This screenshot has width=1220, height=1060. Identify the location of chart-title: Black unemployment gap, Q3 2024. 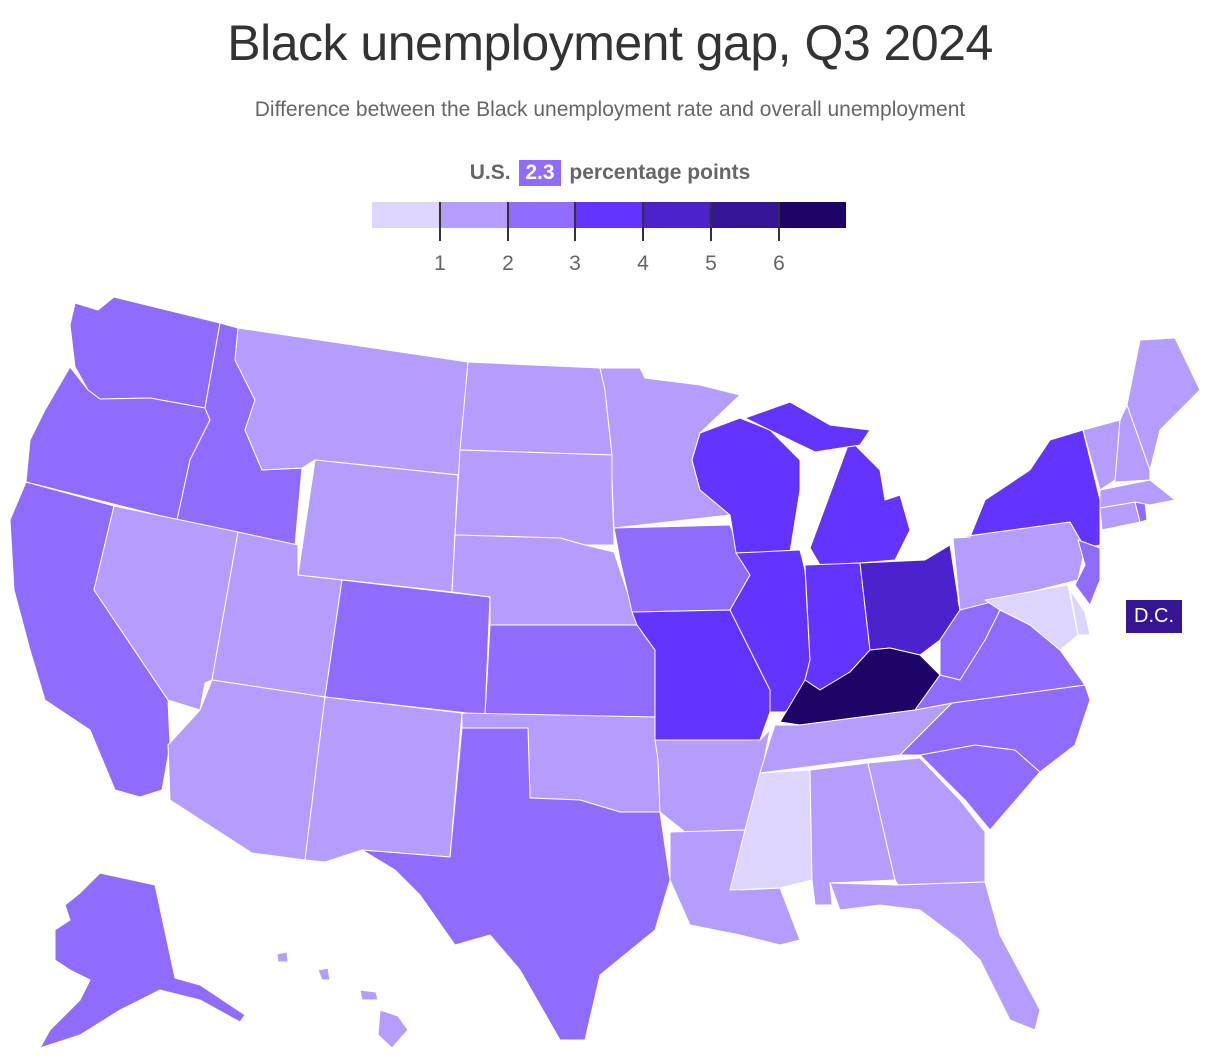
(610, 43).